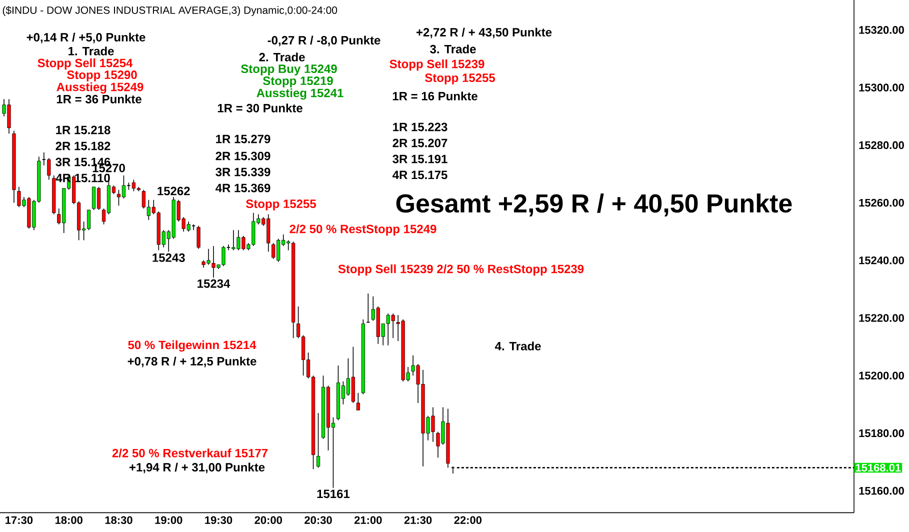  What do you see at coordinates (192, 346) in the screenshot?
I see `annotation: 50 % Teilgewinn 15214` at bounding box center [192, 346].